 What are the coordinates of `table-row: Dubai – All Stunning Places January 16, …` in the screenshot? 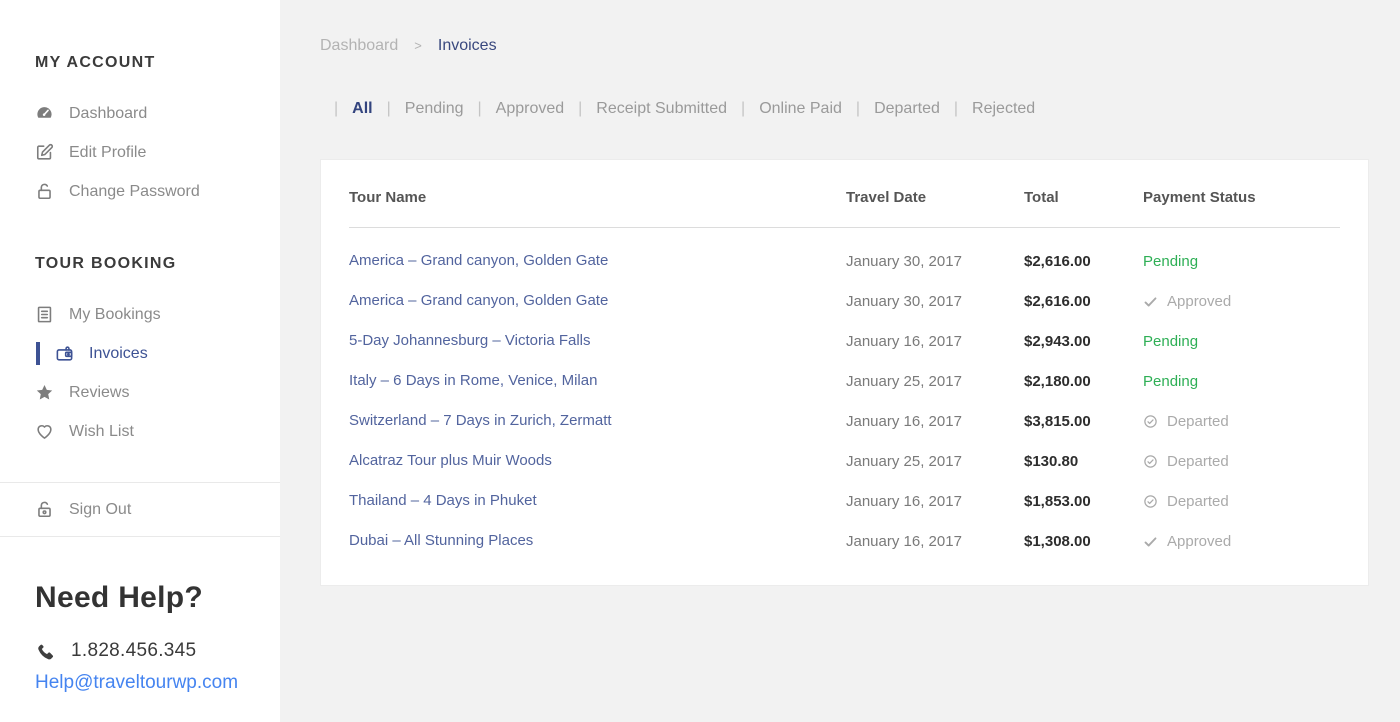 It's located at (844, 541).